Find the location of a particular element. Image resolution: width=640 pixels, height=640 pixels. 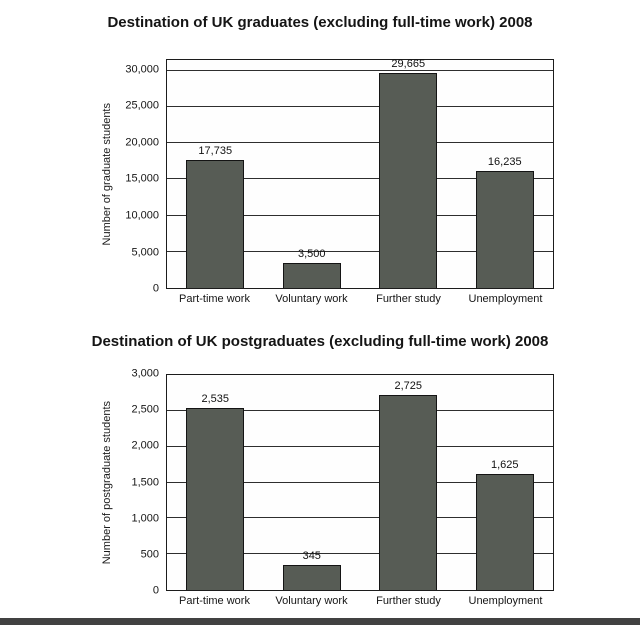

bar-value-label: 17,735 is located at coordinates (215, 150).